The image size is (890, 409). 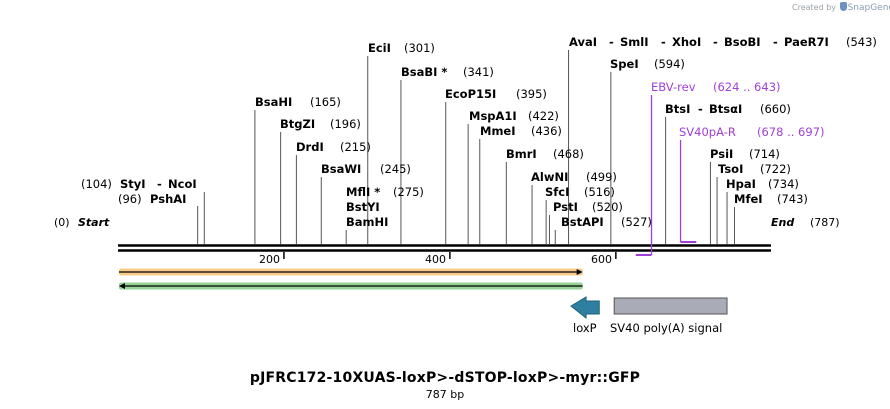 What do you see at coordinates (379, 48) in the screenshot?
I see `site-label-ecii: EciI` at bounding box center [379, 48].